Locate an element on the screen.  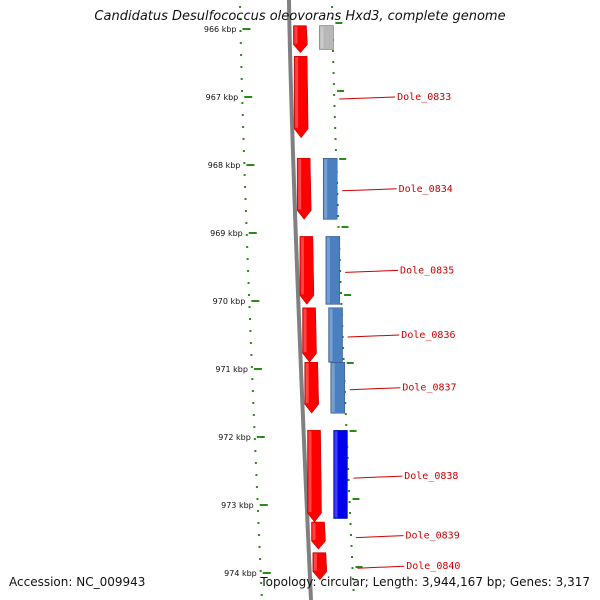
gene-label: Dole_0834 is located at coordinates (426, 189).